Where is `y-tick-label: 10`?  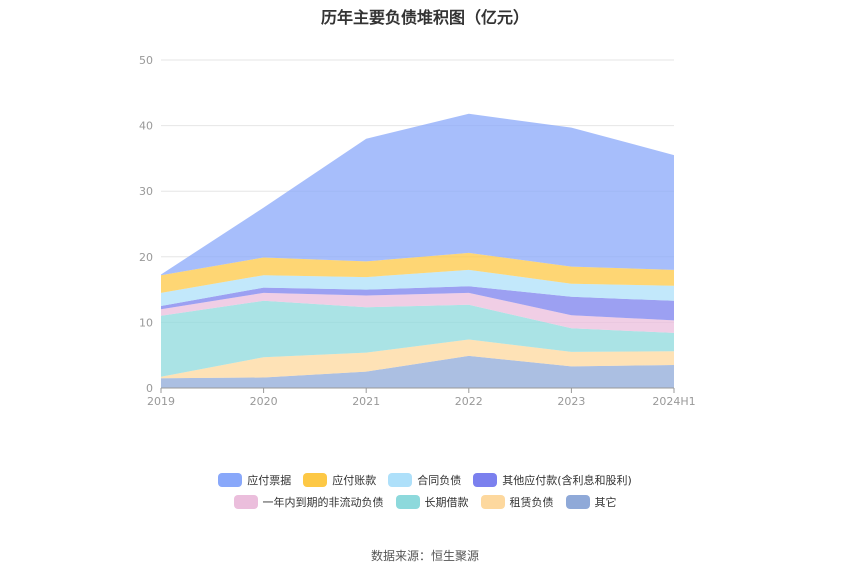
y-tick-label: 10 is located at coordinates (146, 322).